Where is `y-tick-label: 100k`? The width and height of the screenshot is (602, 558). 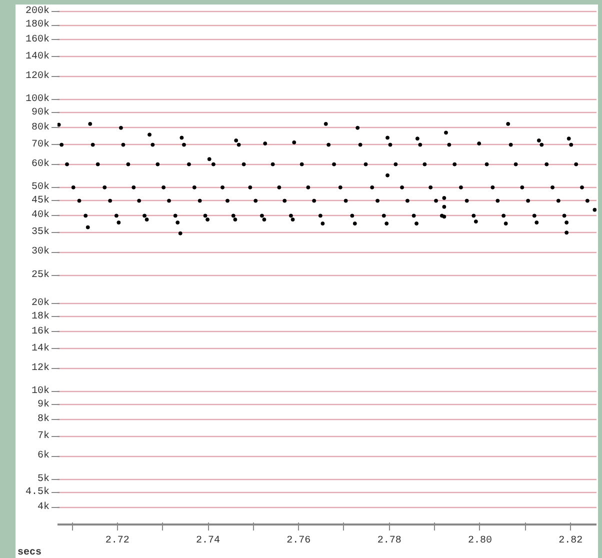 y-tick-label: 100k is located at coordinates (37, 99).